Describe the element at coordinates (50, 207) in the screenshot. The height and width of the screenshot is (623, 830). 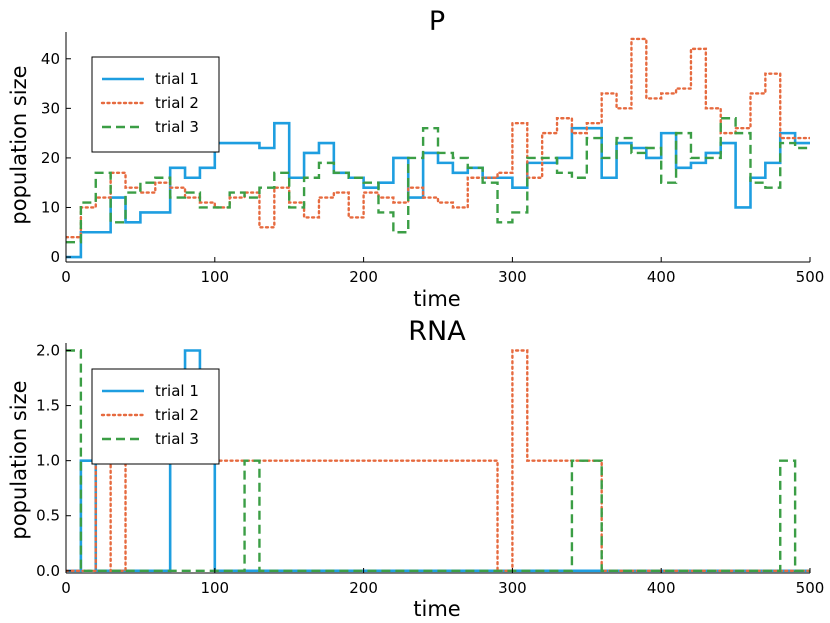
I see `y-tick-label: 10` at that location.